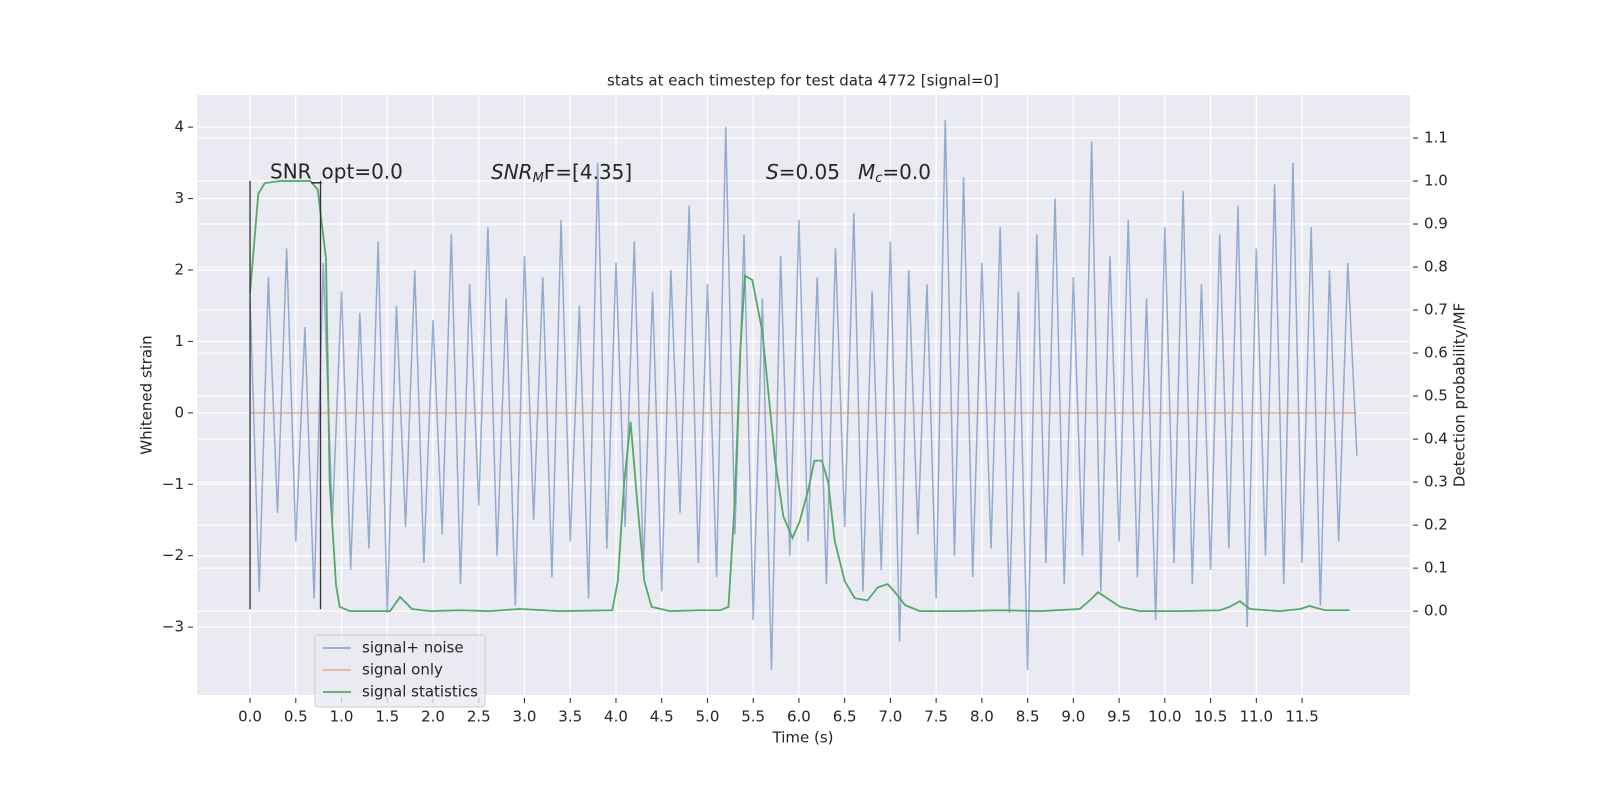 The image size is (1600, 800). Describe the element at coordinates (570, 717) in the screenshot. I see `x-tick-label: 3.5` at that location.